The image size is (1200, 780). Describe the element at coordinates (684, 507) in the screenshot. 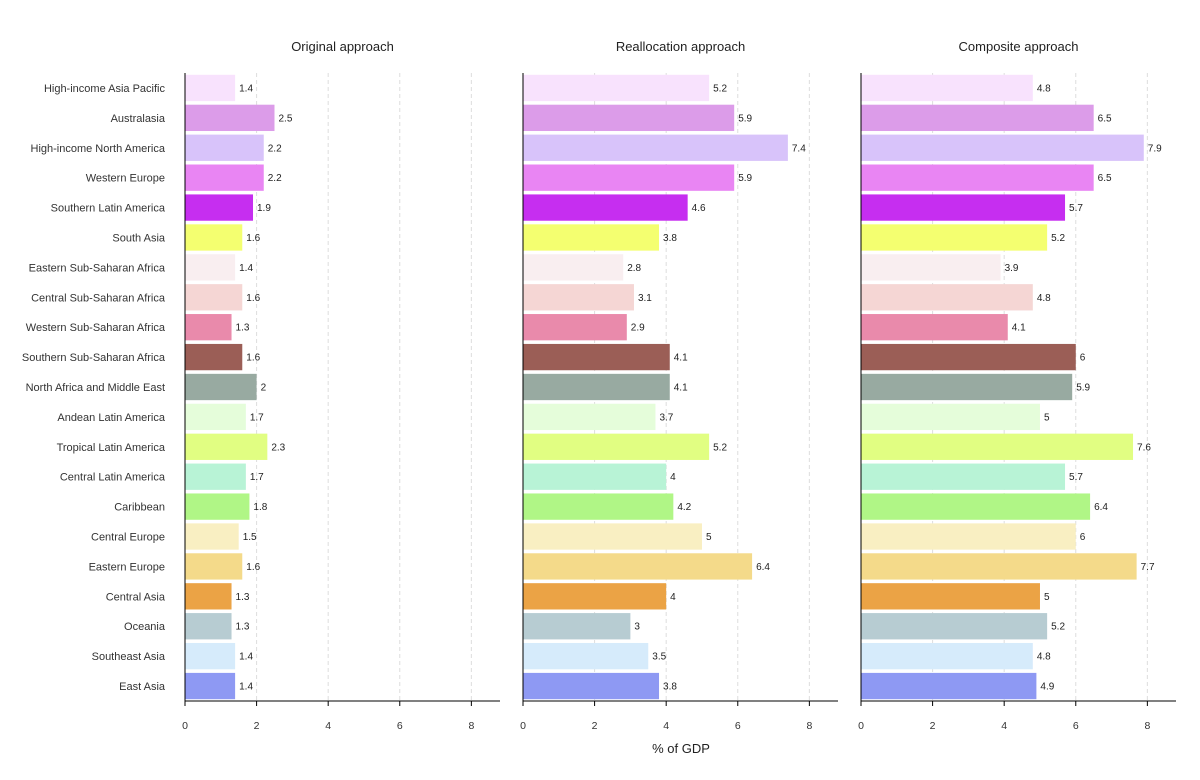

I see `data-label: 4.2` at that location.